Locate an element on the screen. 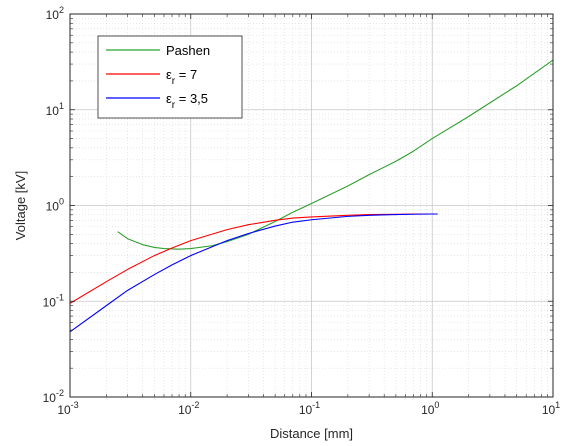  y-tick-label: 10¹ is located at coordinates (55, 109).